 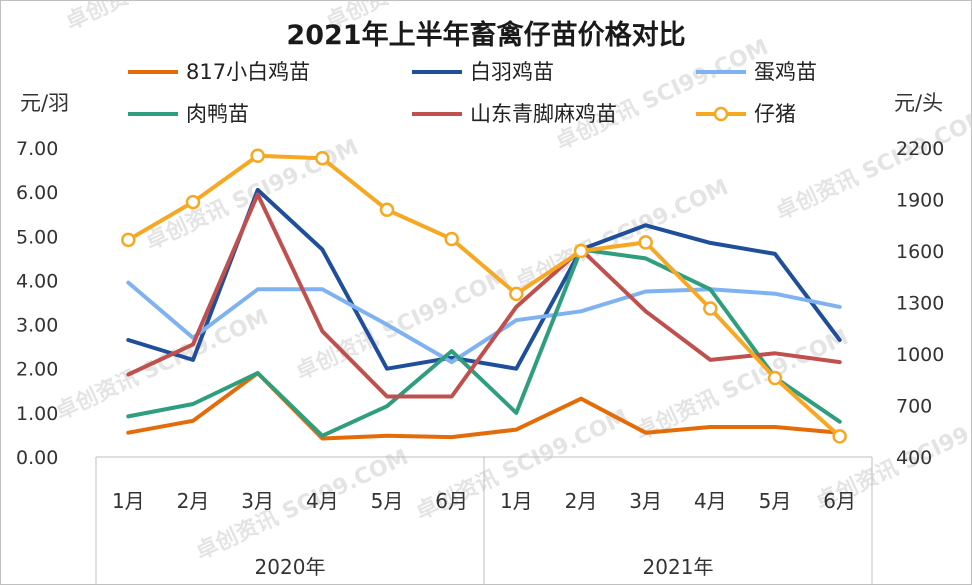 What do you see at coordinates (485, 35) in the screenshot?
I see `chart-title: 2021年上半年畜禽仔苗价格对比` at bounding box center [485, 35].